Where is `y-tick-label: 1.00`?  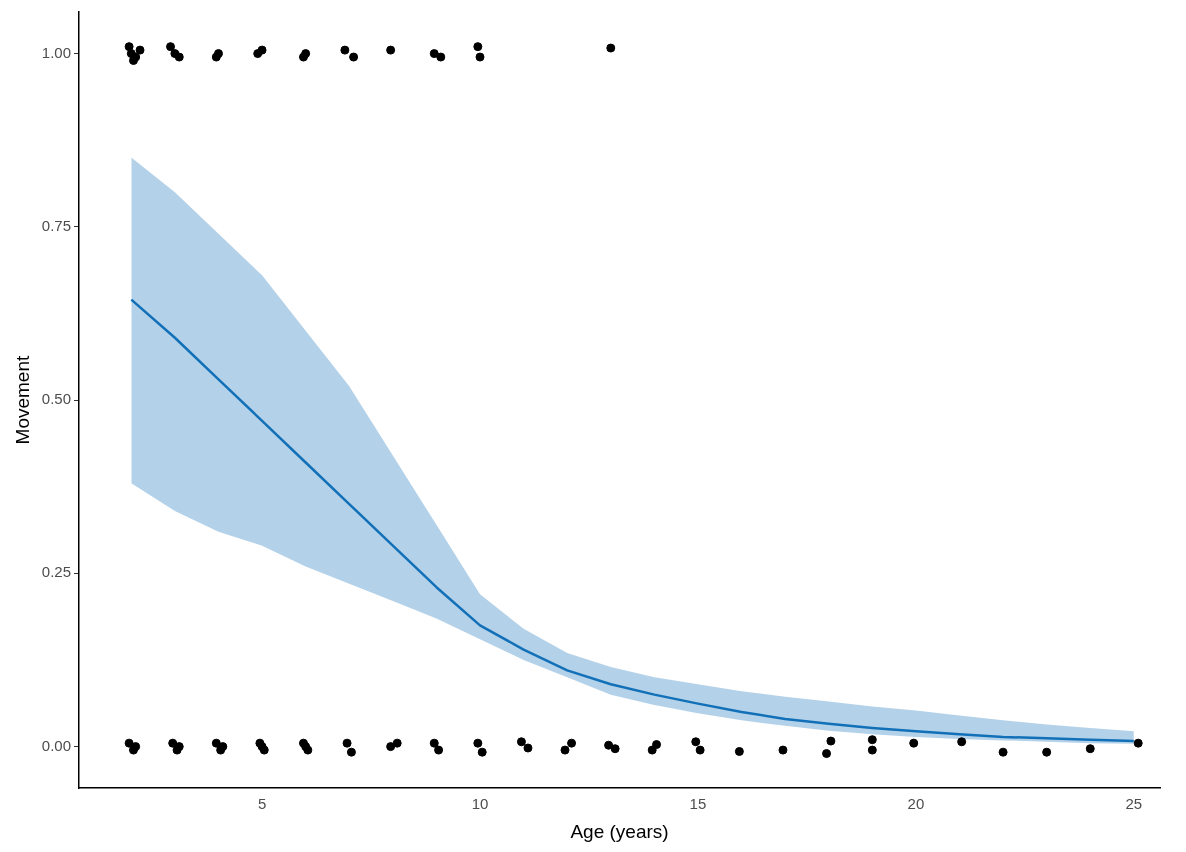
y-tick-label: 1.00 is located at coordinates (56, 52).